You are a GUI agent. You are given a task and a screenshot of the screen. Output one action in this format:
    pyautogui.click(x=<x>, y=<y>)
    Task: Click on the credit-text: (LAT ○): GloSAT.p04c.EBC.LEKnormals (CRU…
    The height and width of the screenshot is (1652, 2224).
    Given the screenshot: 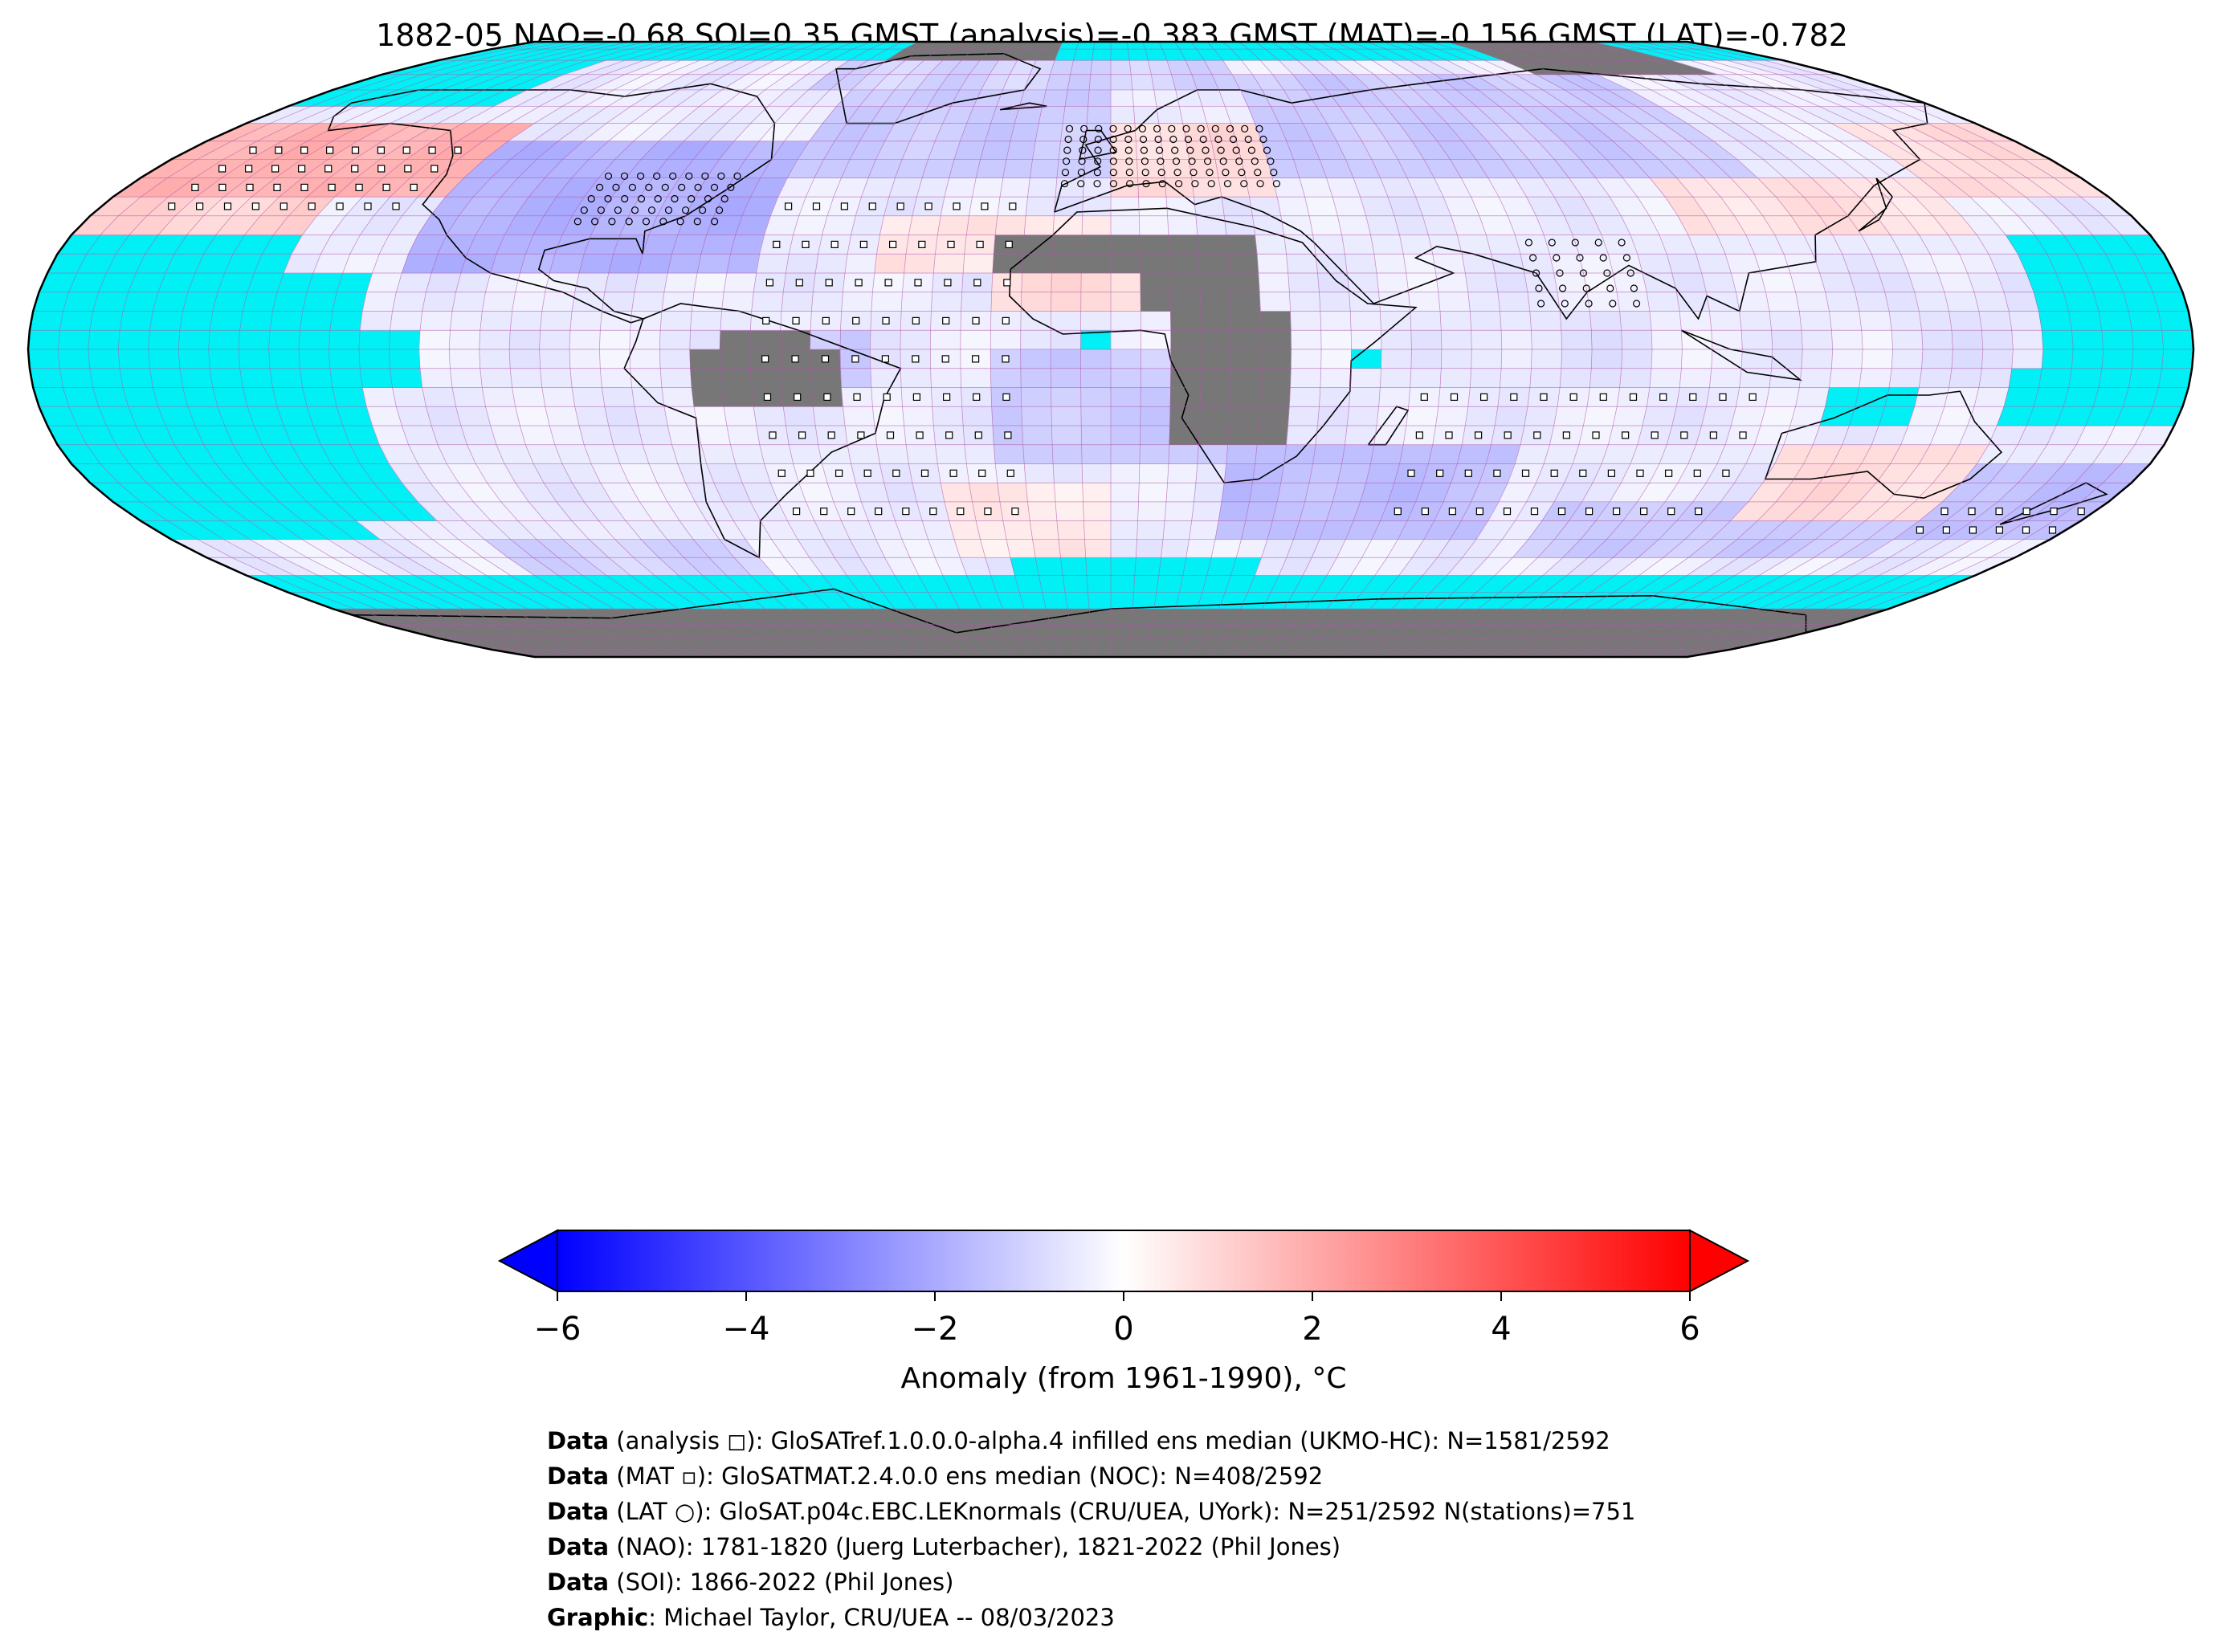 What is the action you would take?
    pyautogui.click(x=1122, y=1511)
    